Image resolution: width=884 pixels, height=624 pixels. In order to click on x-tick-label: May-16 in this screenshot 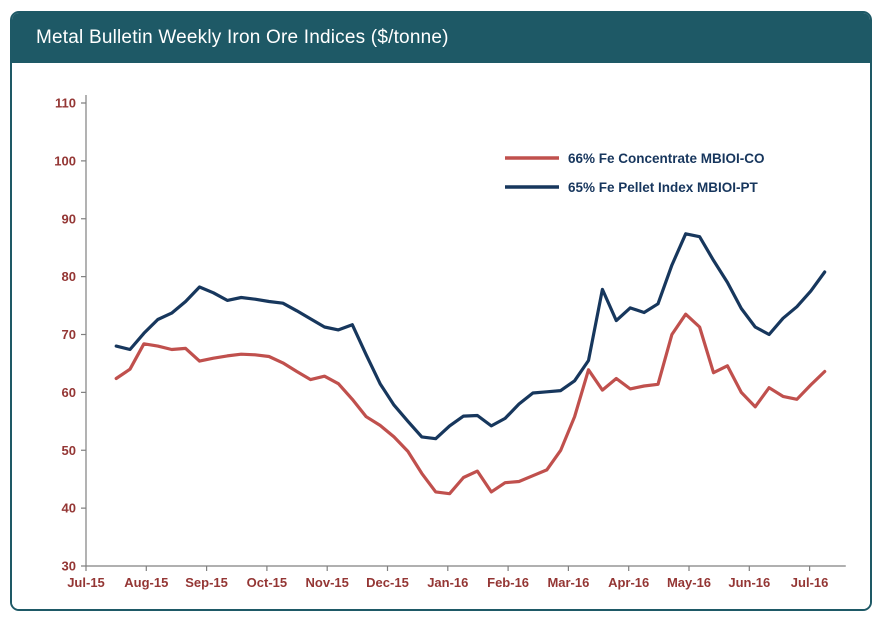, I will do `click(689, 582)`.